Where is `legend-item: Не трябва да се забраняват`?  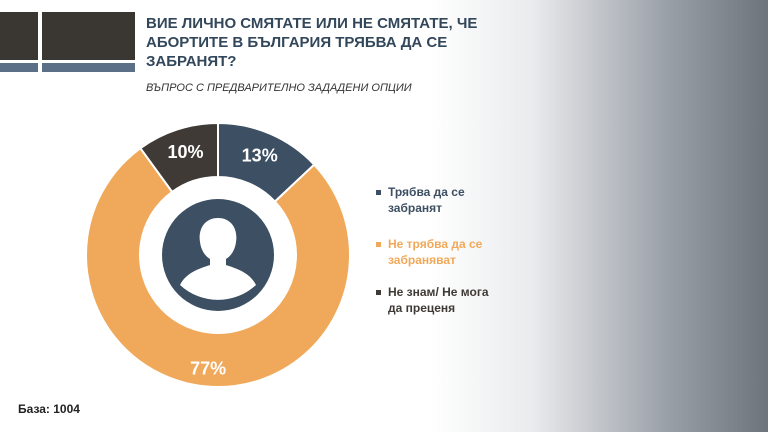
legend-item: Не трябва да се забраняват is located at coordinates (437, 252).